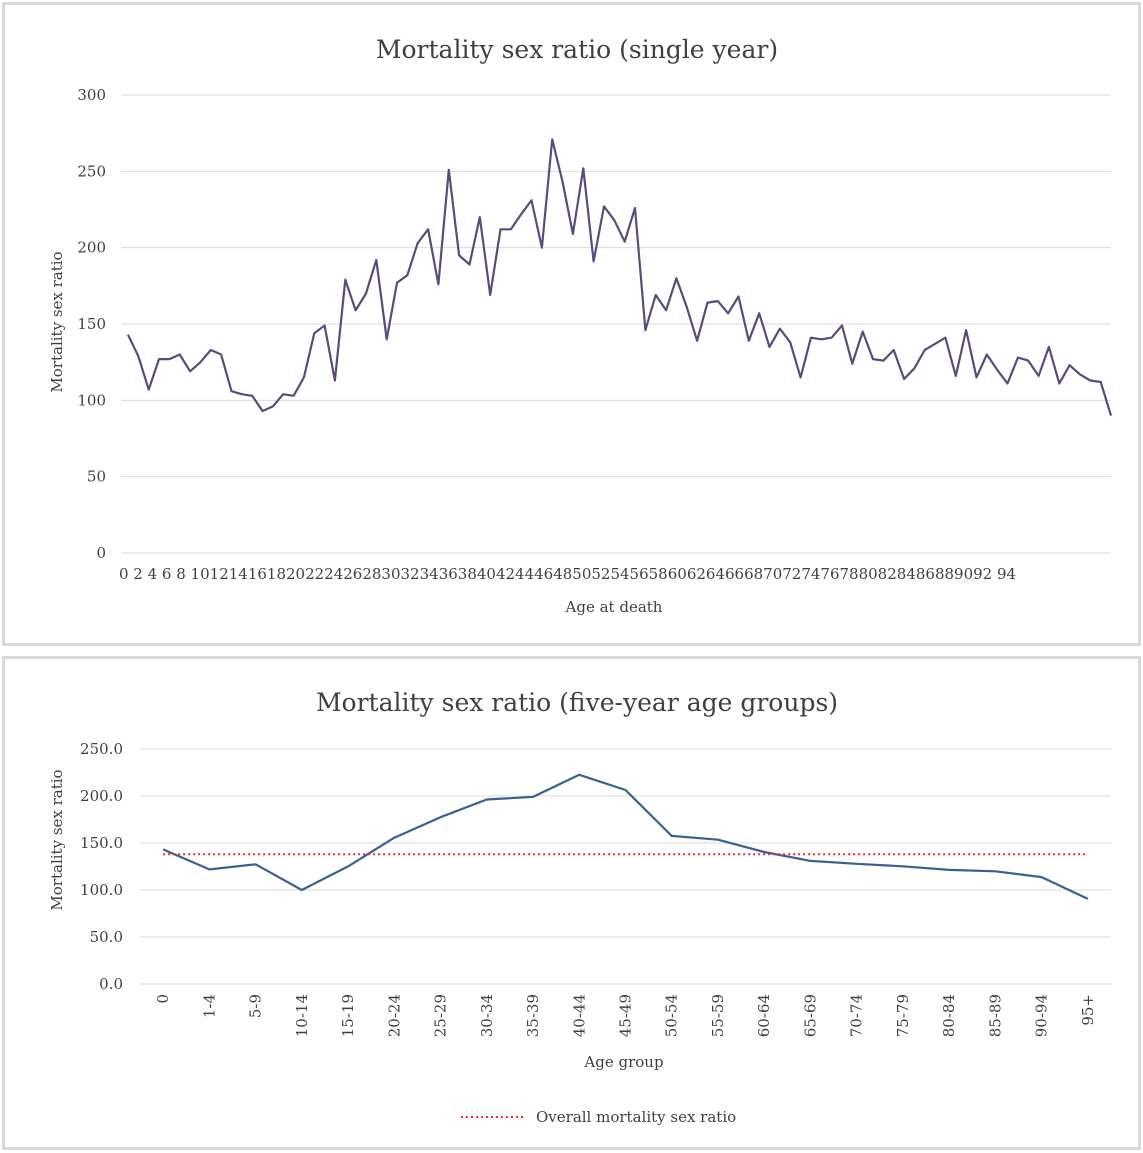  I want to click on y-tick-label: 150, so click(91, 324).